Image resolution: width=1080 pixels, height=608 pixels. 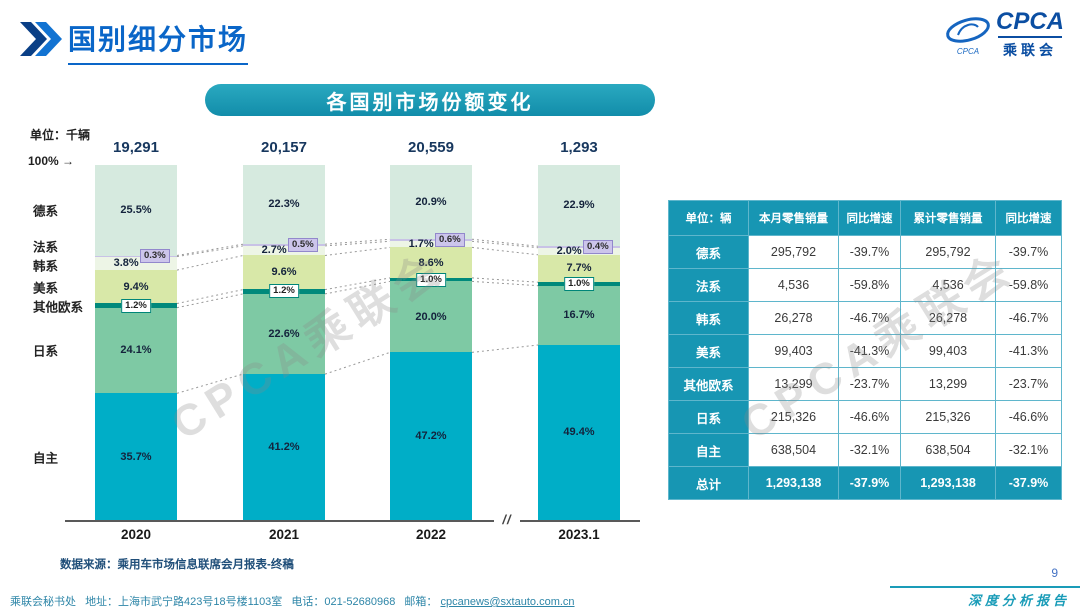 What do you see at coordinates (43, 602) in the screenshot?
I see `footer-secretariat: 乘联会秘书处` at bounding box center [43, 602].